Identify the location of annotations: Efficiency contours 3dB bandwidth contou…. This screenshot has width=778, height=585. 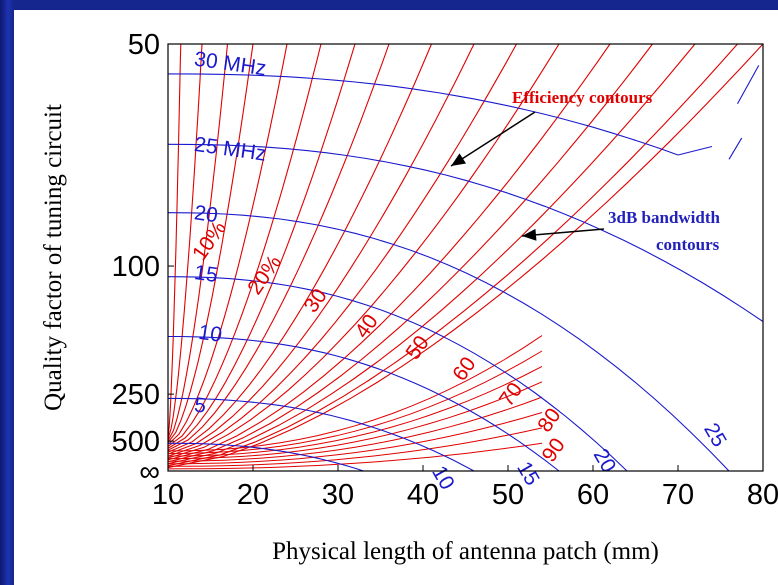
(585, 171).